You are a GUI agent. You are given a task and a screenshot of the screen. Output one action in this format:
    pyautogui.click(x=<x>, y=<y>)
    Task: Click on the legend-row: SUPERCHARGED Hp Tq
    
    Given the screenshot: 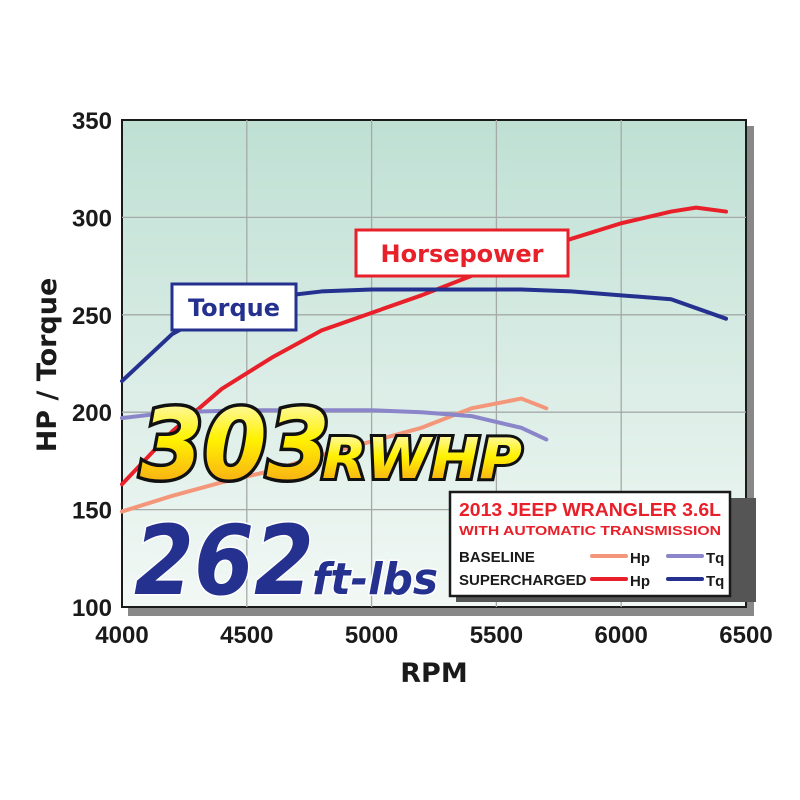 What is the action you would take?
    pyautogui.click(x=591, y=581)
    